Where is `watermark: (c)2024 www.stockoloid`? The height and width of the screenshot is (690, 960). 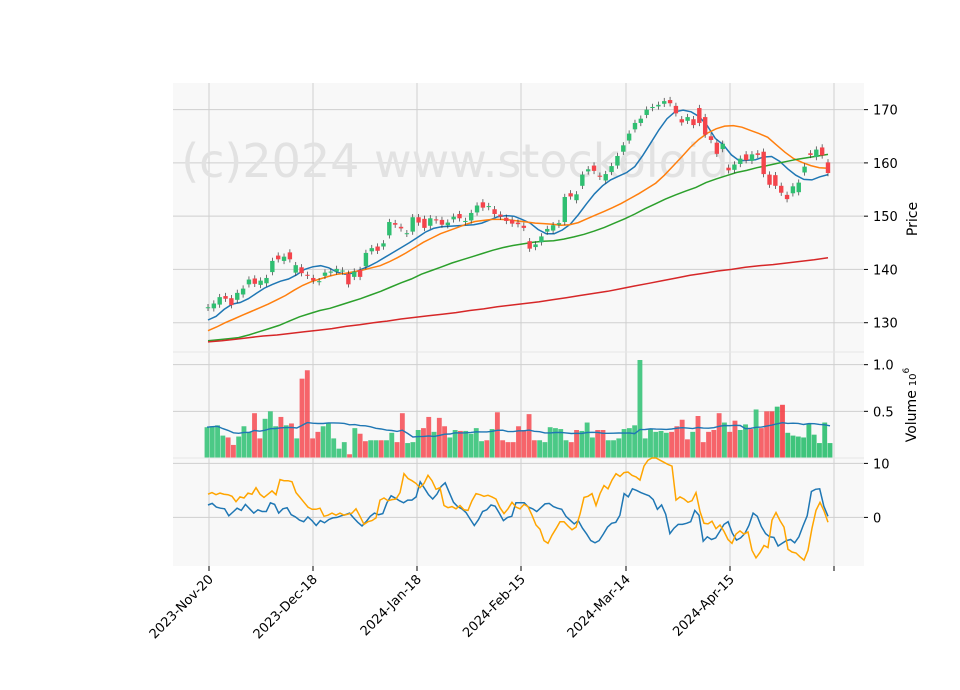
watermark: (c)2024 www.stockoloid is located at coordinates (455, 161).